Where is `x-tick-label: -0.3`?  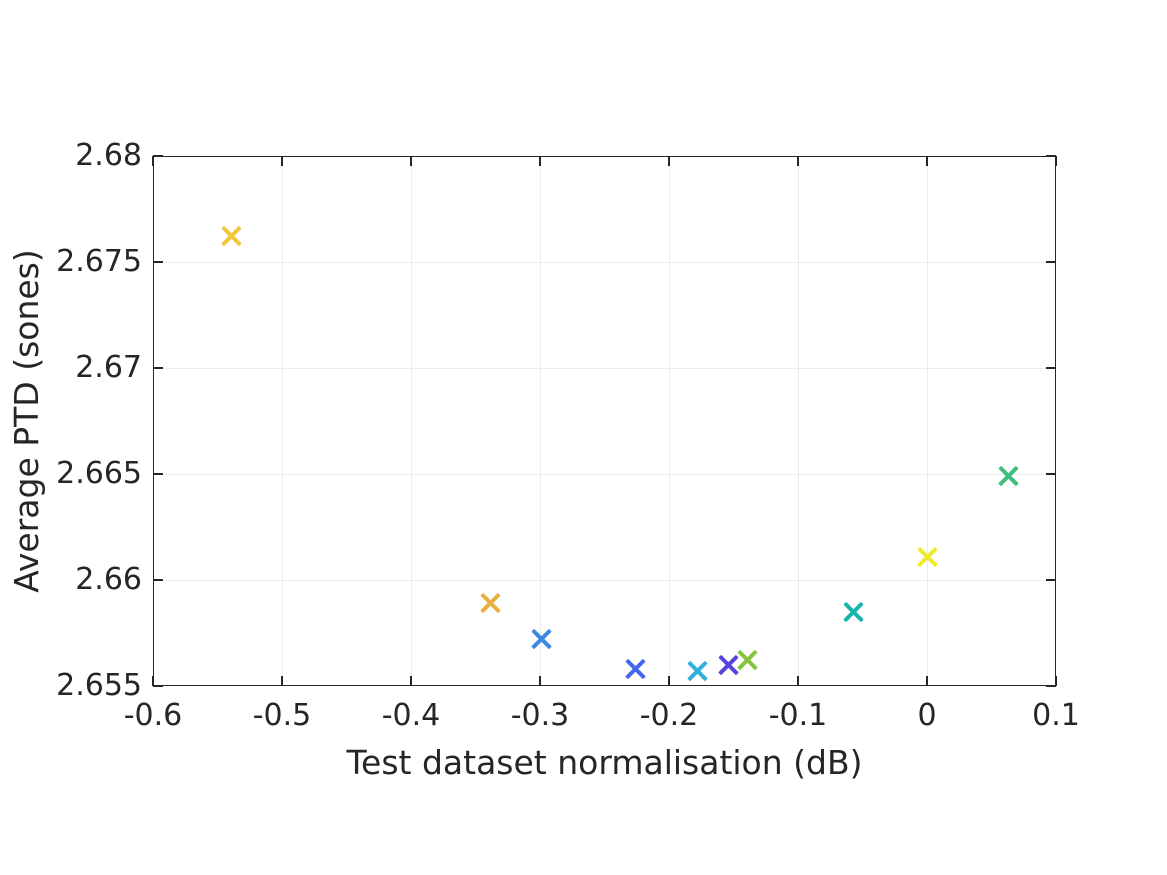
x-tick-label: -0.3 is located at coordinates (540, 715).